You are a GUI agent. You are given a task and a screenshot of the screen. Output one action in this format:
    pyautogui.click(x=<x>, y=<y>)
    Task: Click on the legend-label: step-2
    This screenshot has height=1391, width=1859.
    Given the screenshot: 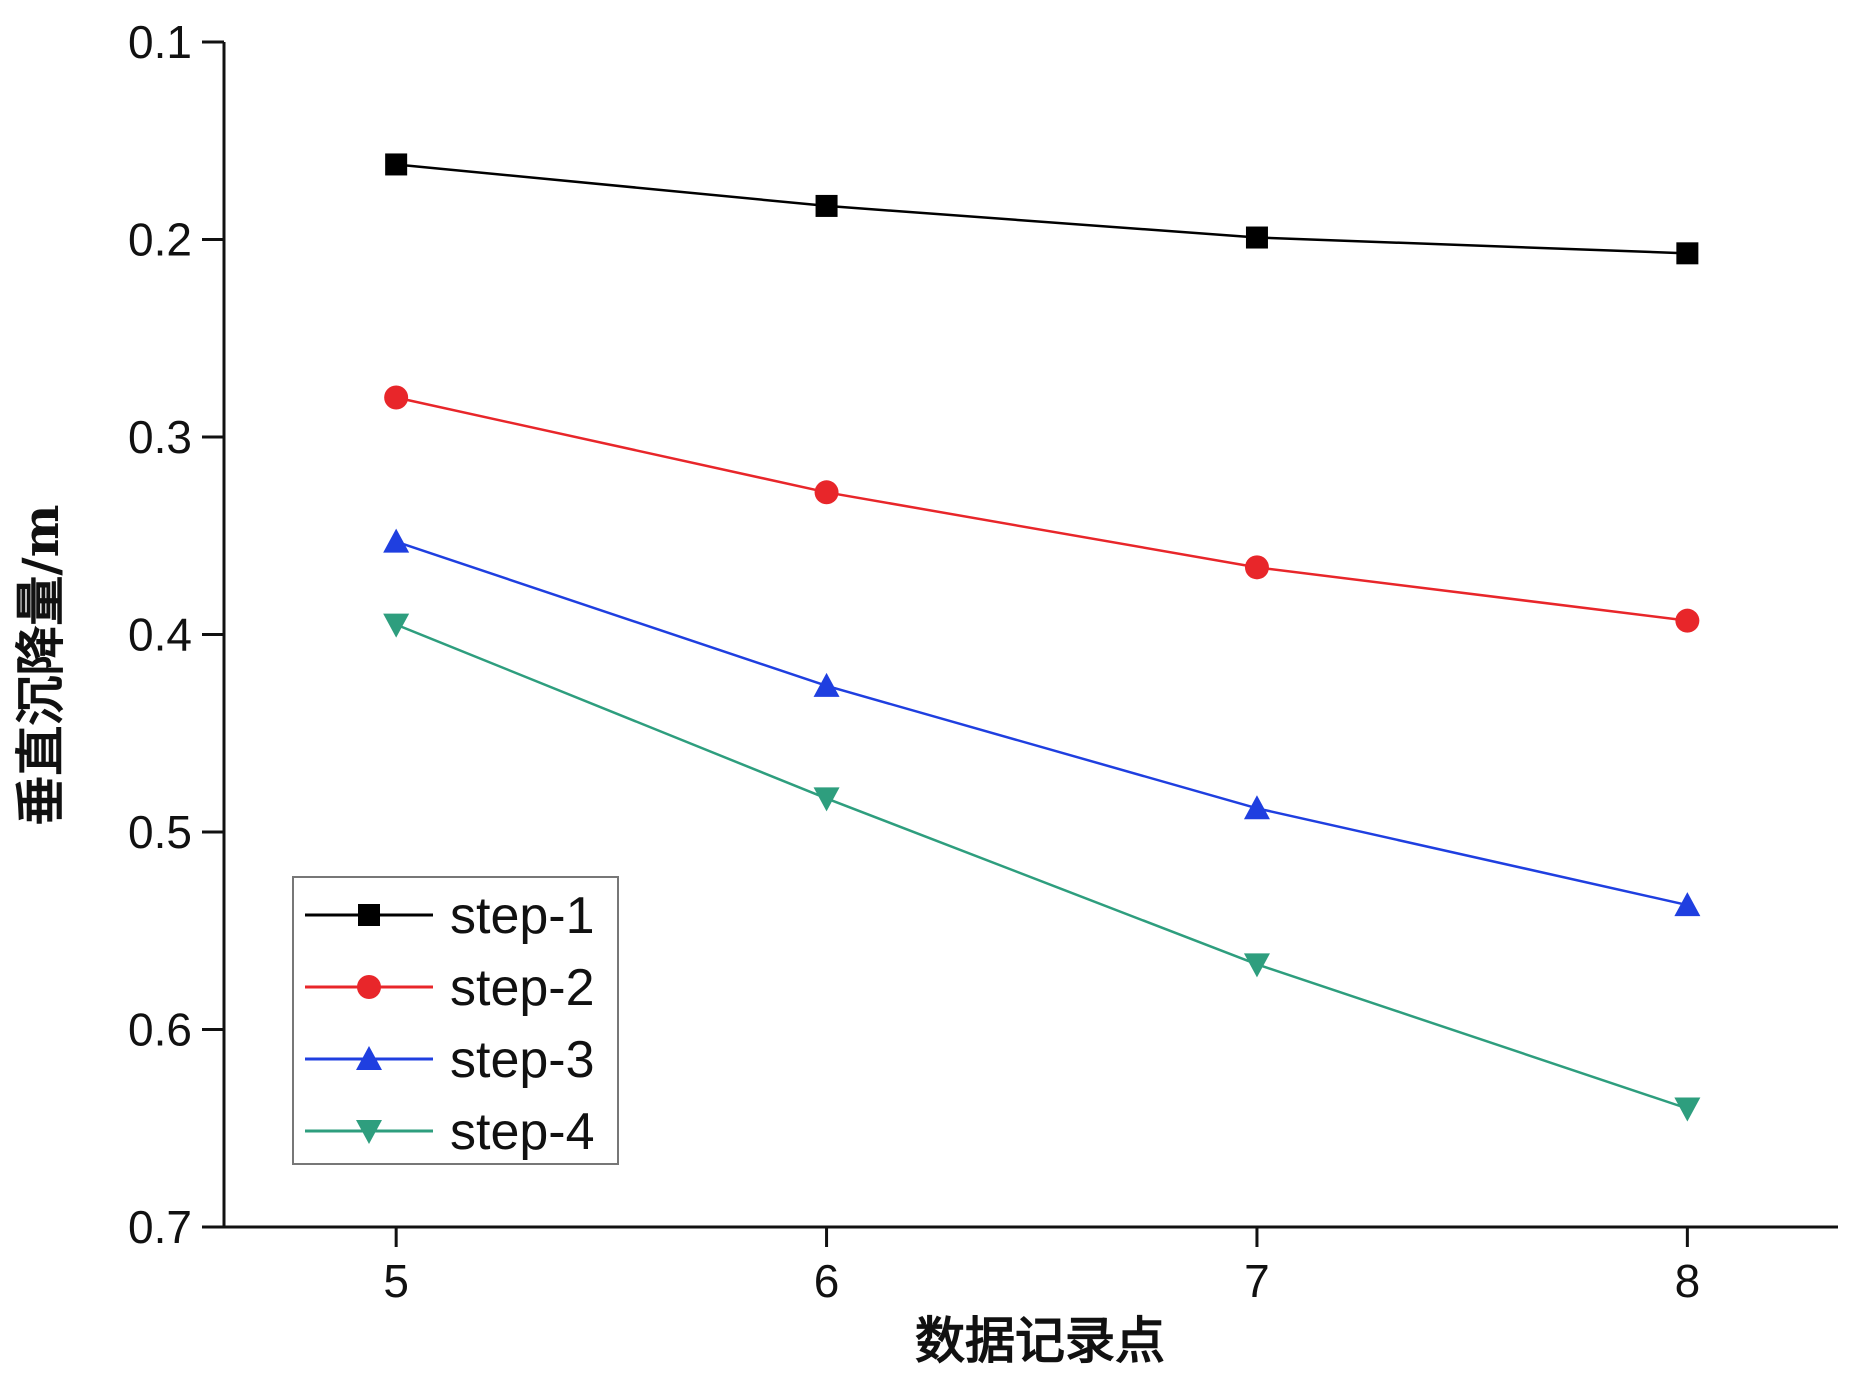 What is the action you would take?
    pyautogui.click(x=522, y=988)
    